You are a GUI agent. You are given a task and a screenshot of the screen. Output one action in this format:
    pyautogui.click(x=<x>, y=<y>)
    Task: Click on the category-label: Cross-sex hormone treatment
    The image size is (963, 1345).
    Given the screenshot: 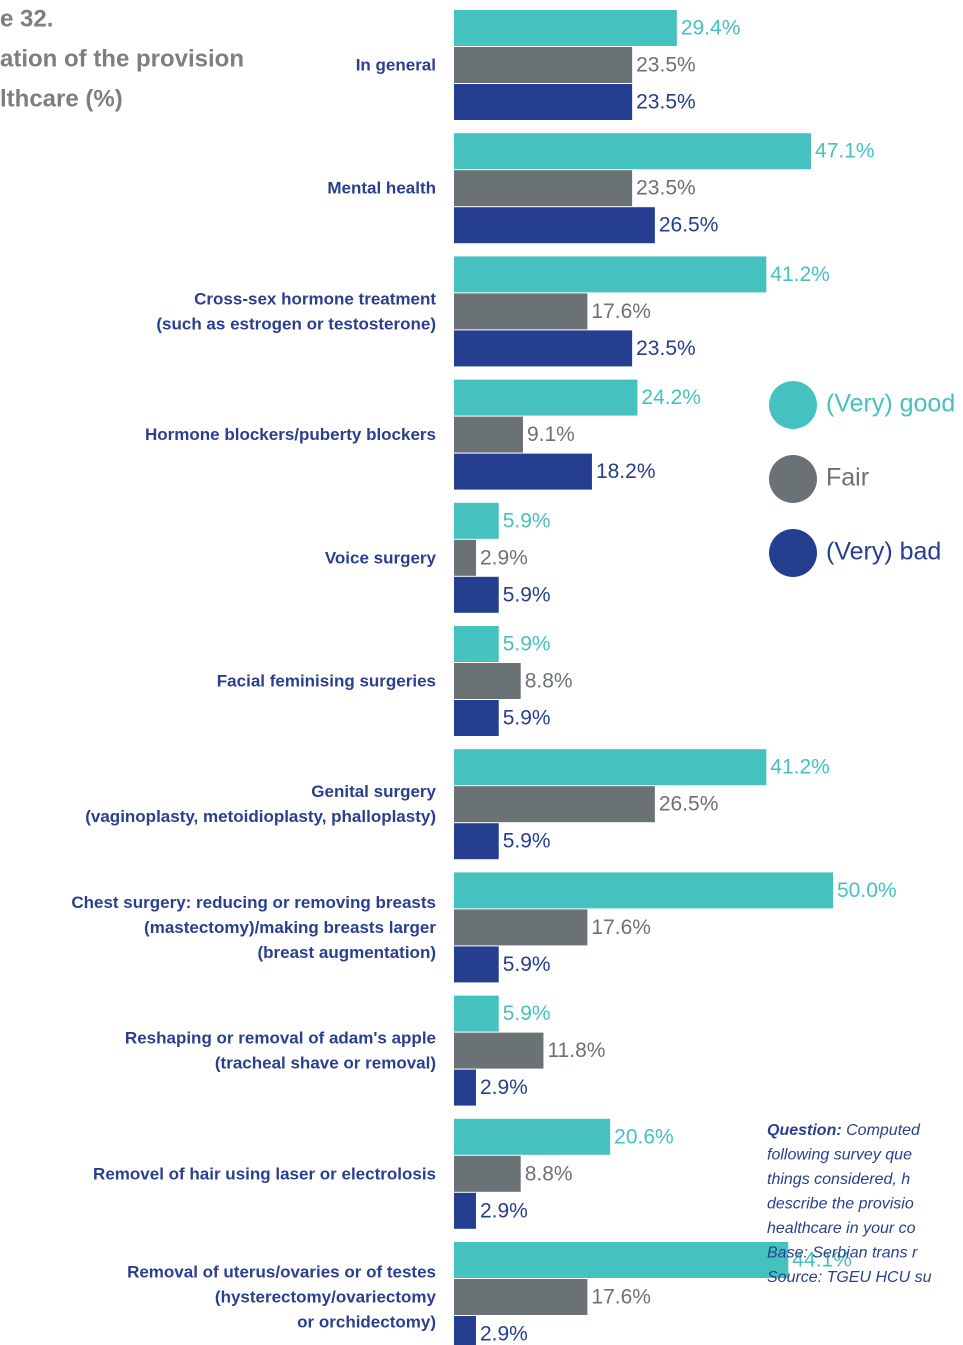 What is the action you would take?
    pyautogui.click(x=315, y=298)
    